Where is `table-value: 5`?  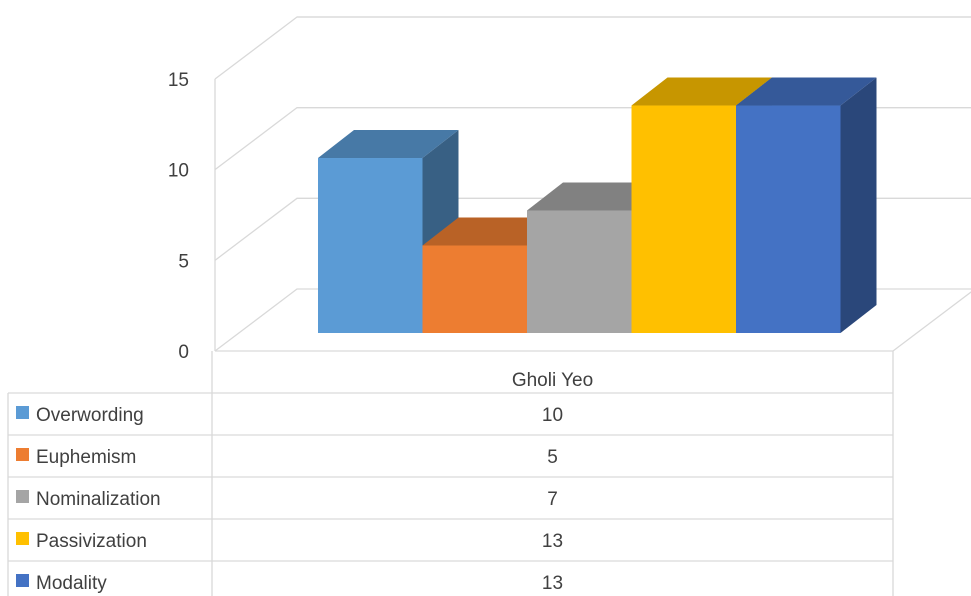 table-value: 5 is located at coordinates (552, 457).